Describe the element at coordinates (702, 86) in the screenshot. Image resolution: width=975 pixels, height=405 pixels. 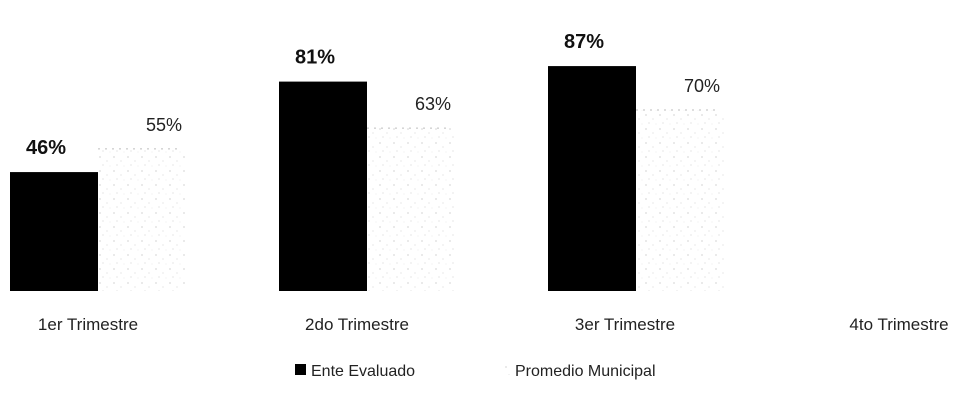
I see `data-label-promedio-municipal: 70%` at that location.